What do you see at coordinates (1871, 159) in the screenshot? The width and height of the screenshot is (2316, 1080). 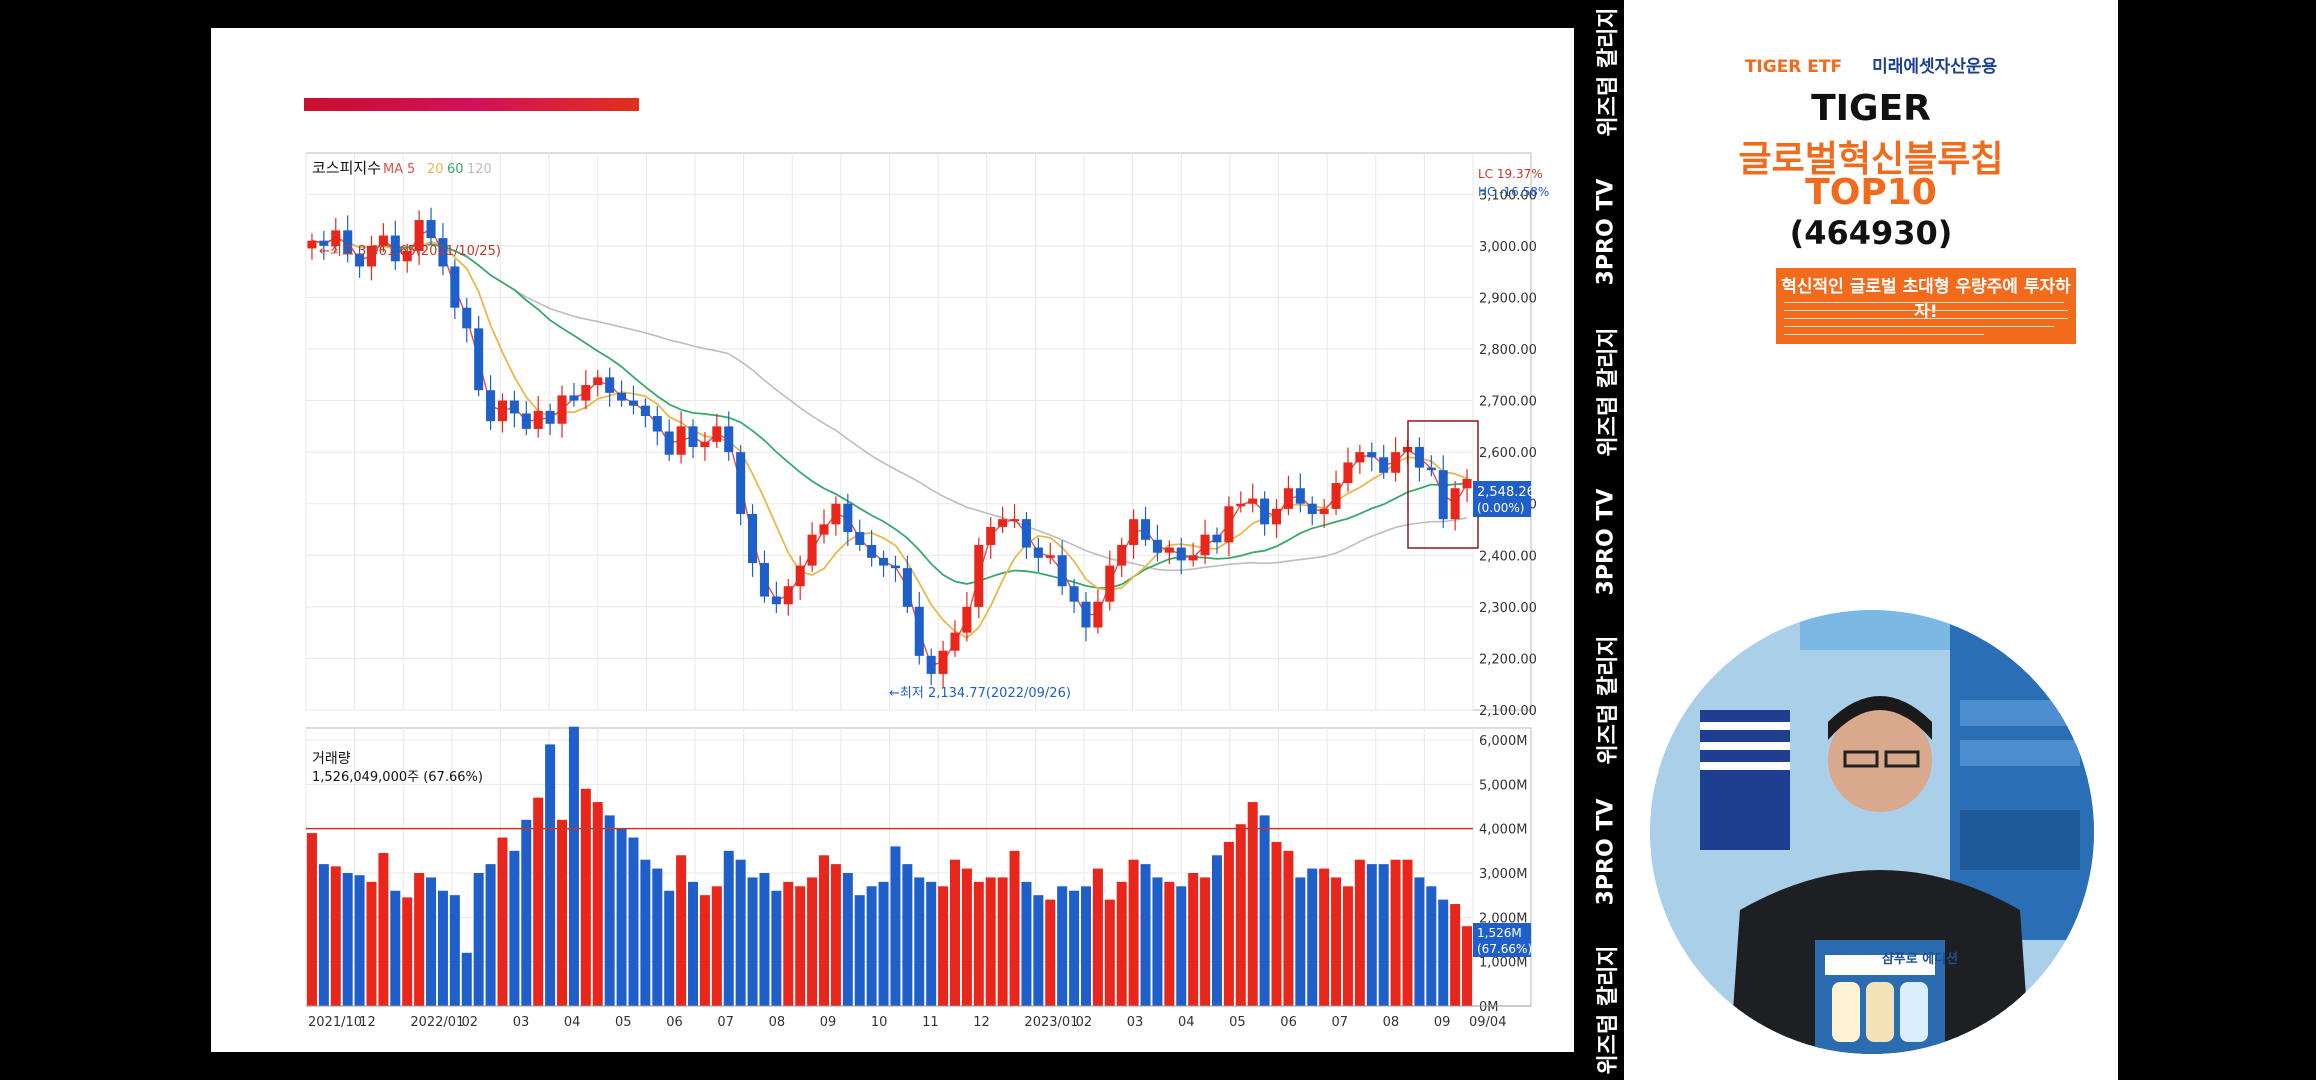 I see `product-title-name: 글로벌혁신블루칩` at bounding box center [1871, 159].